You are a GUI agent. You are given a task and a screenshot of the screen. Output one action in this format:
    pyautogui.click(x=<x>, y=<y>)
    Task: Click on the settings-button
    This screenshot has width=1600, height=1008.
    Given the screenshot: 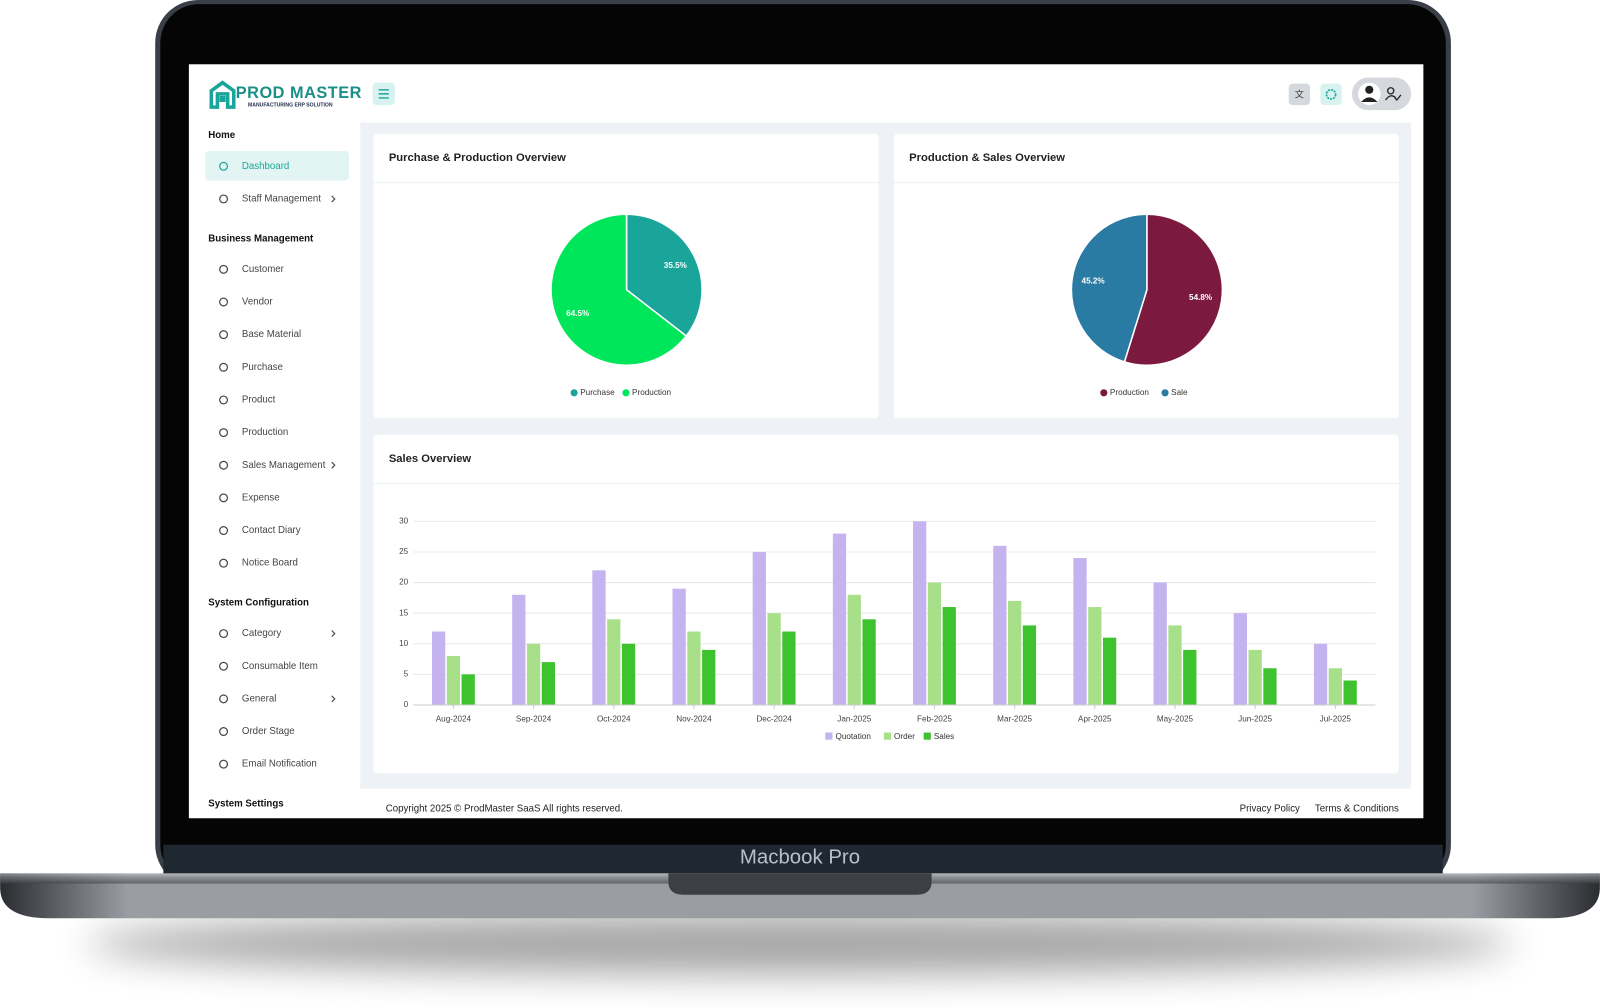 What is the action you would take?
    pyautogui.click(x=1331, y=94)
    